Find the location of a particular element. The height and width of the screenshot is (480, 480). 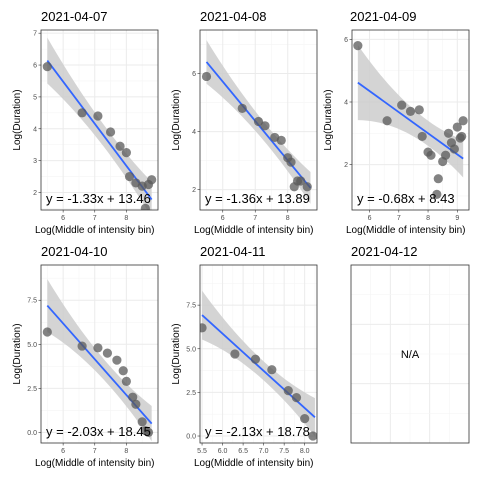

x-tick-label: 6.0 is located at coordinates (223, 451).